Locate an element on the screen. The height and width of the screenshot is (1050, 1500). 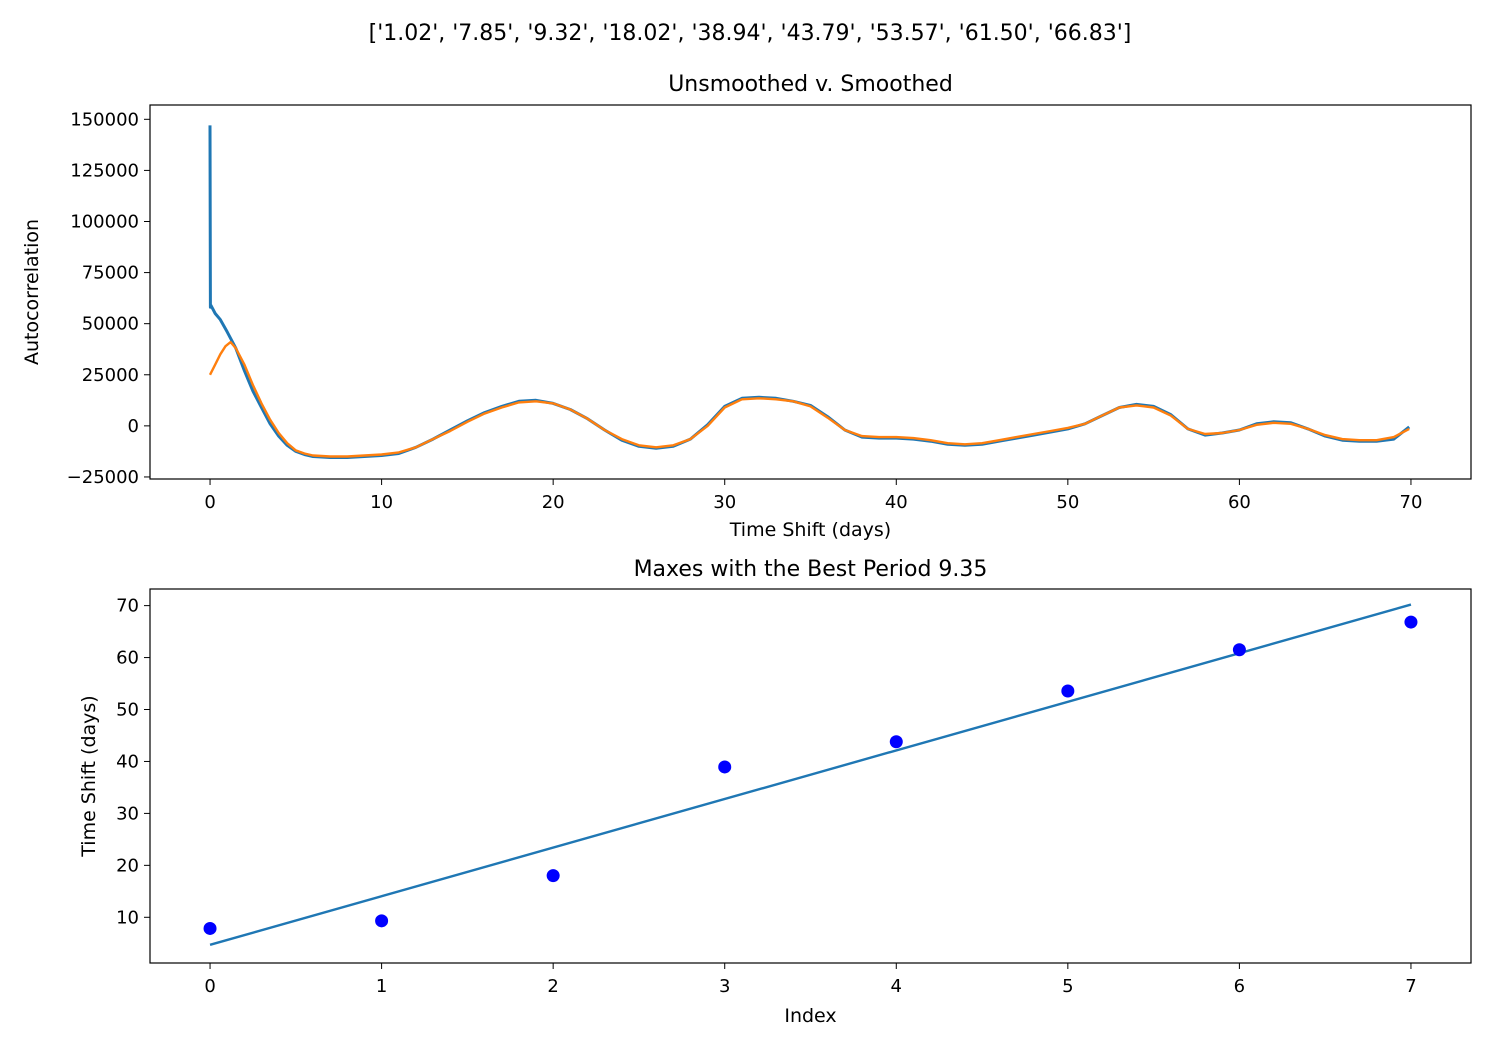
x-tick-label: 1 is located at coordinates (381, 986).